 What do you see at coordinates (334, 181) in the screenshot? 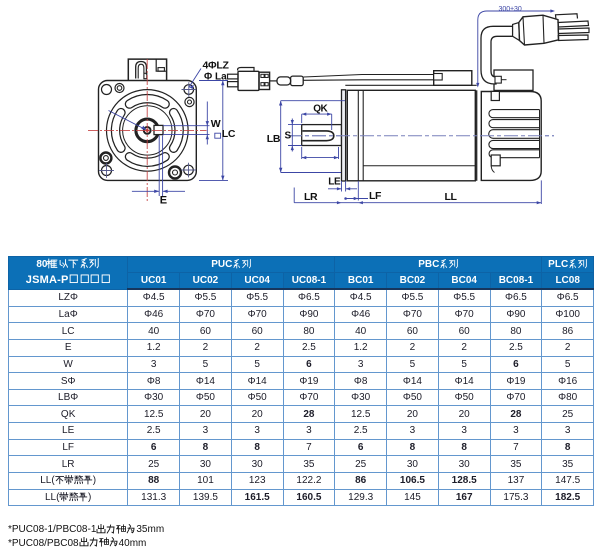
I see `svg-text: LE` at bounding box center [334, 181].